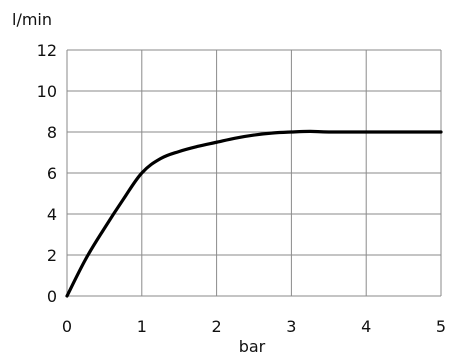 Image resolution: width=451 pixels, height=358 pixels. What do you see at coordinates (52, 173) in the screenshot?
I see `y-tick-label: 6` at bounding box center [52, 173].